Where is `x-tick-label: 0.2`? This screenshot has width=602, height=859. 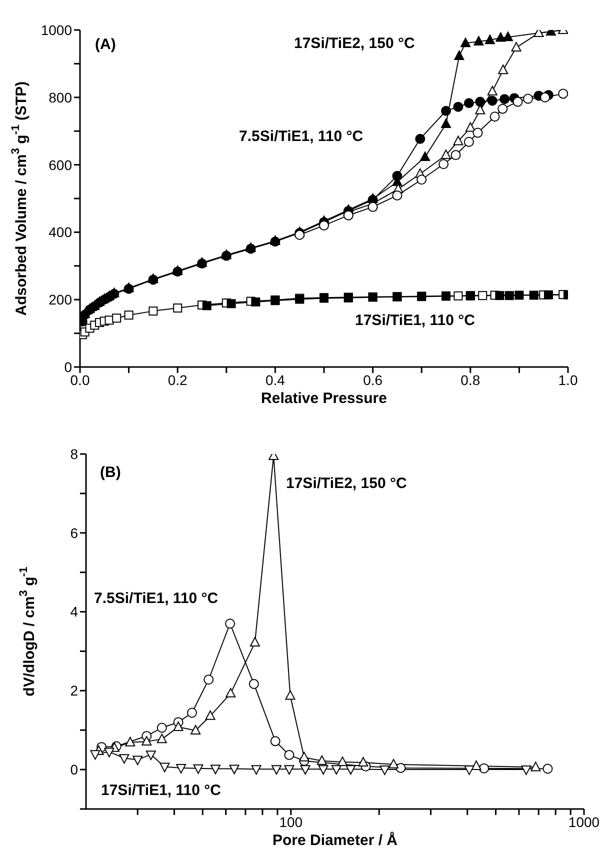 x-tick-label: 0.2 is located at coordinates (178, 380).